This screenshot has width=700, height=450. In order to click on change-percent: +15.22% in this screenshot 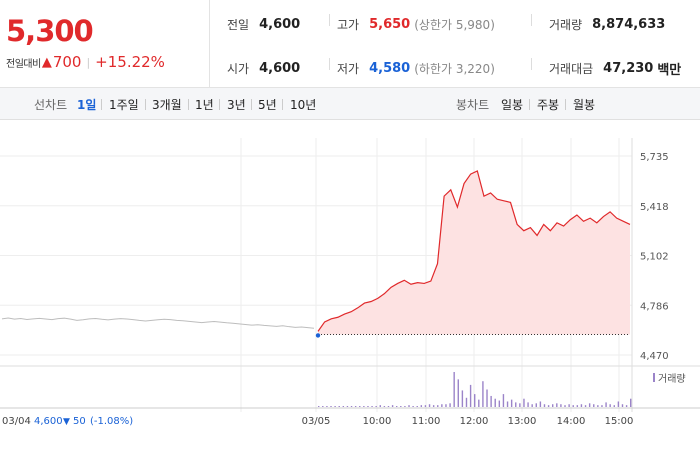, I will do `click(130, 62)`.